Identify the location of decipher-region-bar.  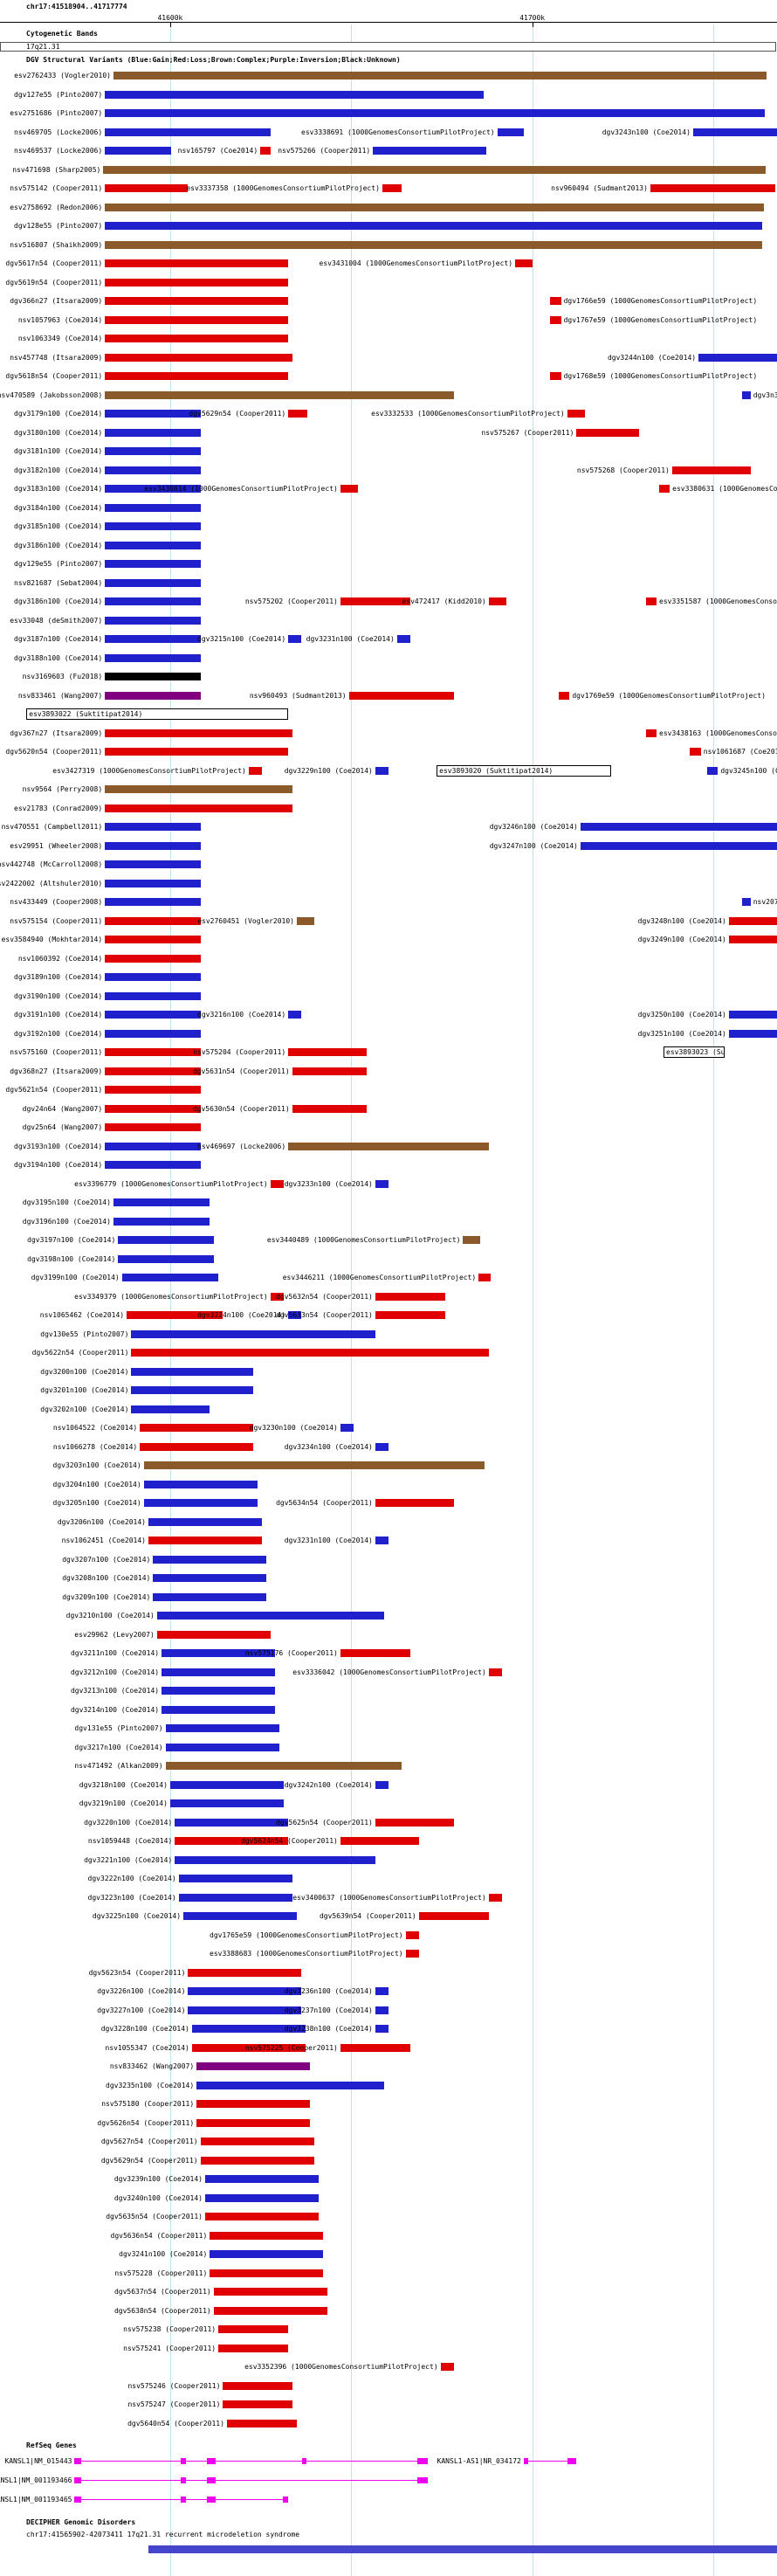
(463, 2549).